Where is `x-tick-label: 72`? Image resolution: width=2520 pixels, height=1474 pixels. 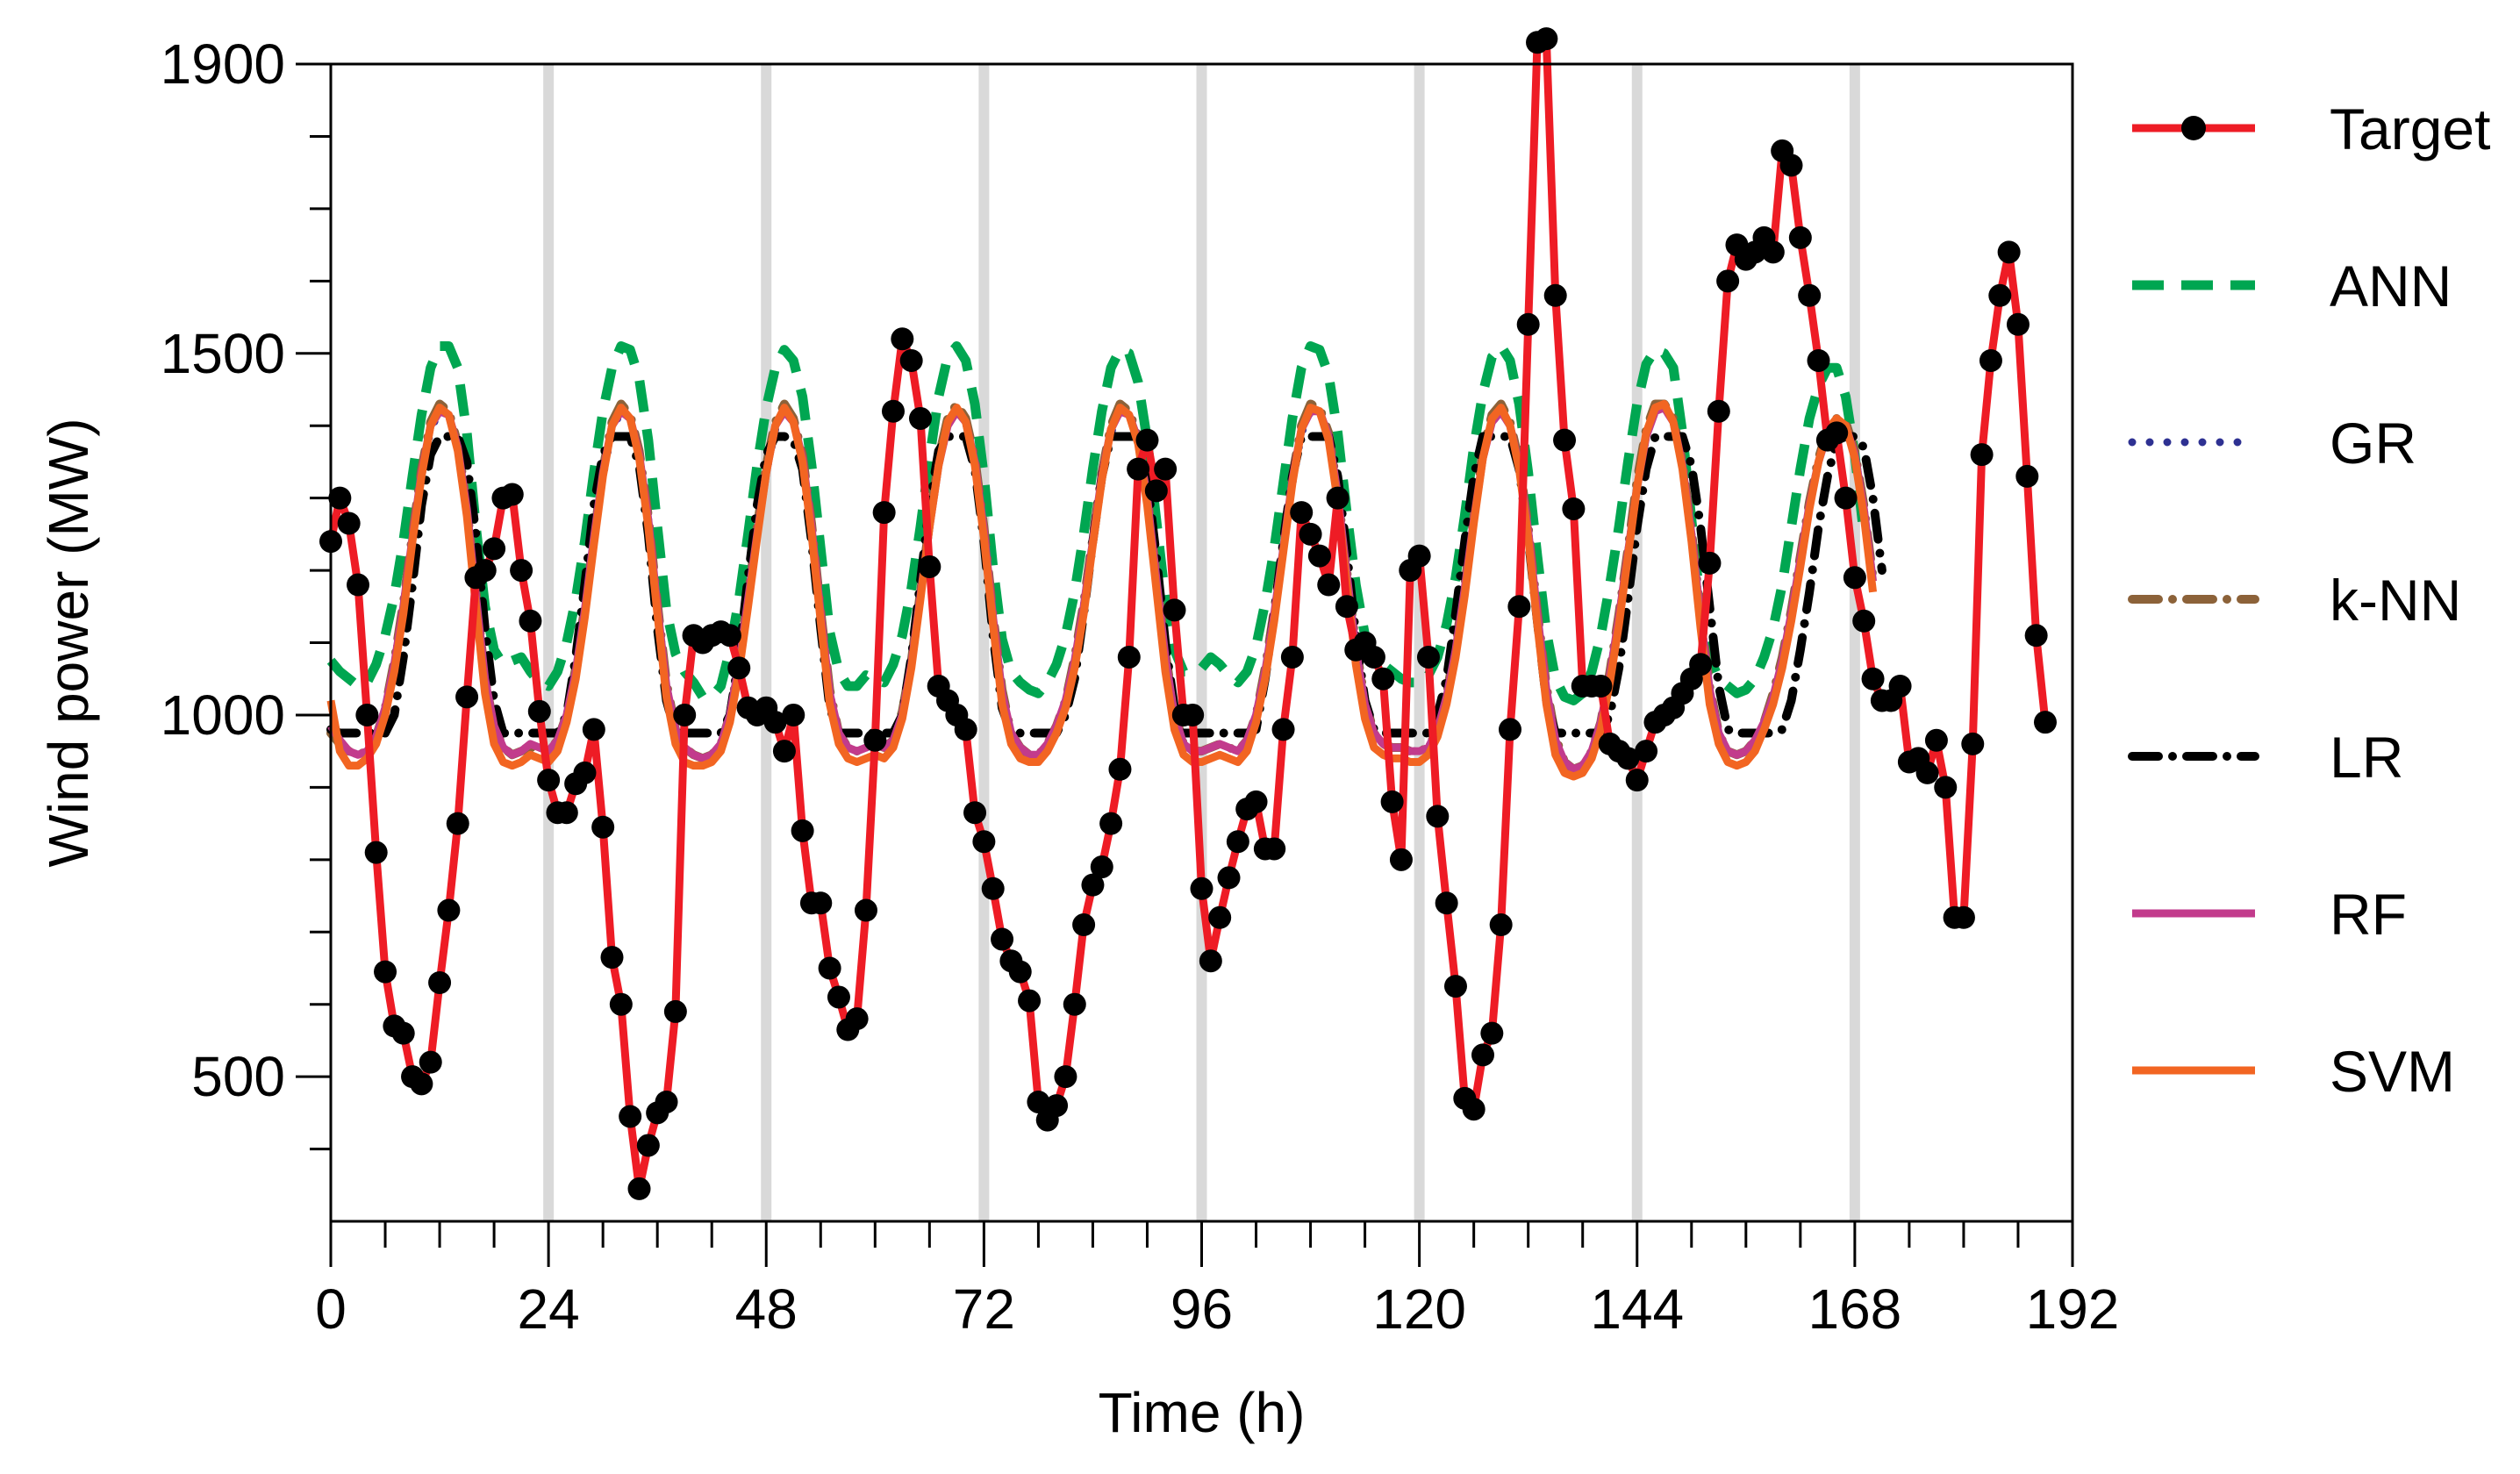
x-tick-label: 72 is located at coordinates (984, 1309).